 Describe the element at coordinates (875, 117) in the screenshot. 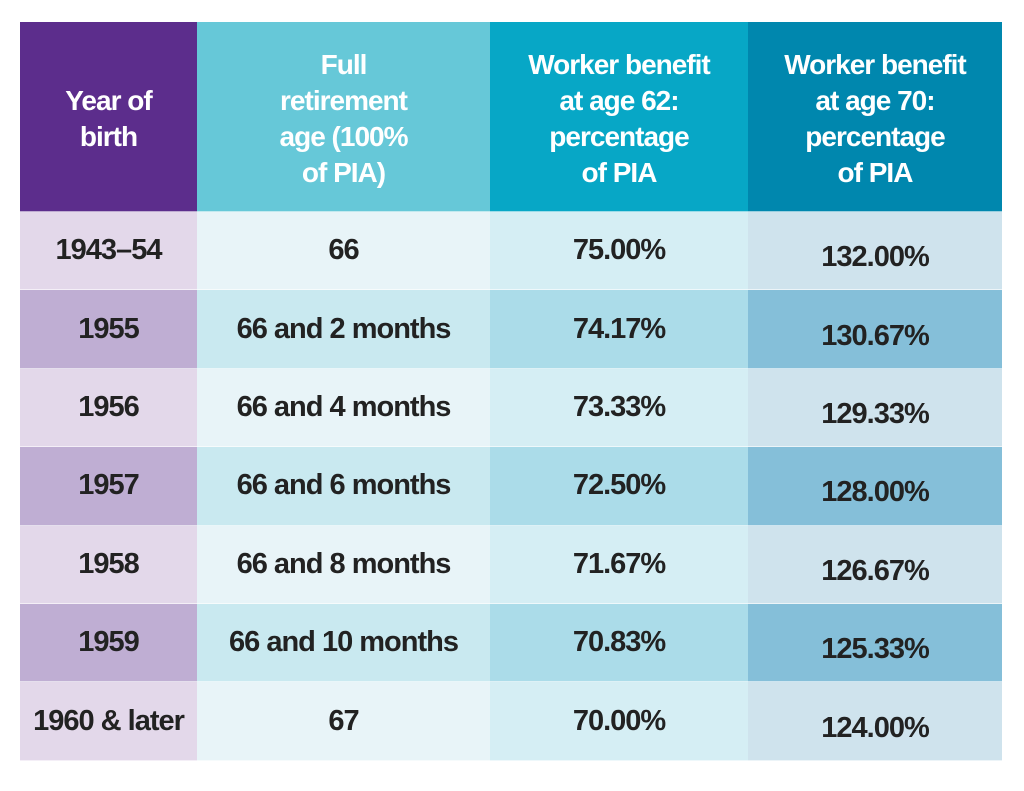

I see `column-header: Worker benefit at age 70: percentage of PIA` at that location.